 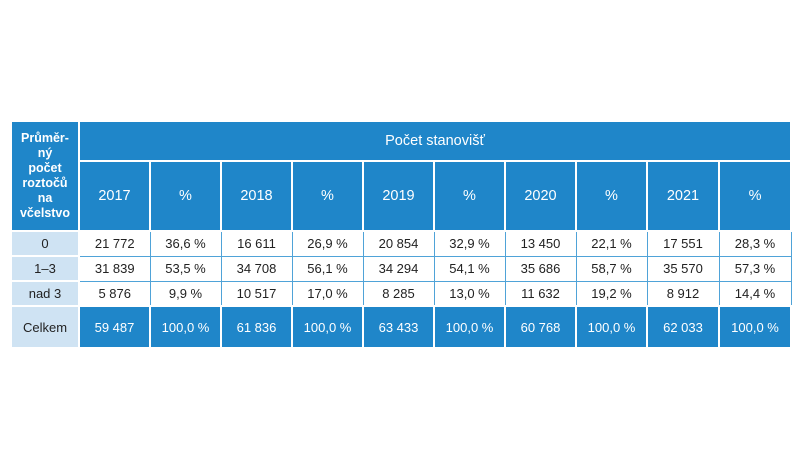 What do you see at coordinates (256, 327) in the screenshot?
I see `total-cell: 61 836` at bounding box center [256, 327].